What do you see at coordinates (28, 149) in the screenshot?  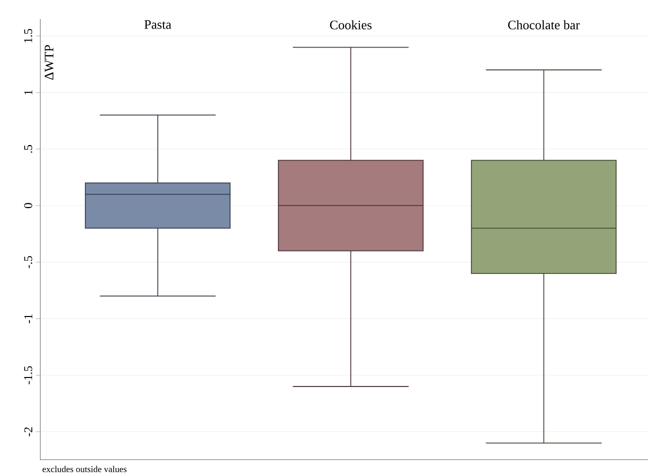 I see `y-tick-label: .5` at bounding box center [28, 149].